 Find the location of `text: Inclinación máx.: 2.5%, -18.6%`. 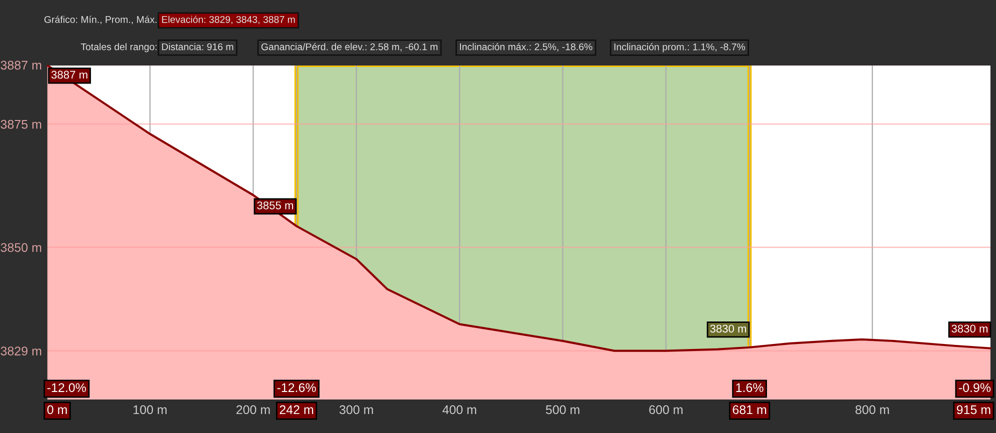

text: Inclinación máx.: 2.5%, -18.6% is located at coordinates (526, 47).